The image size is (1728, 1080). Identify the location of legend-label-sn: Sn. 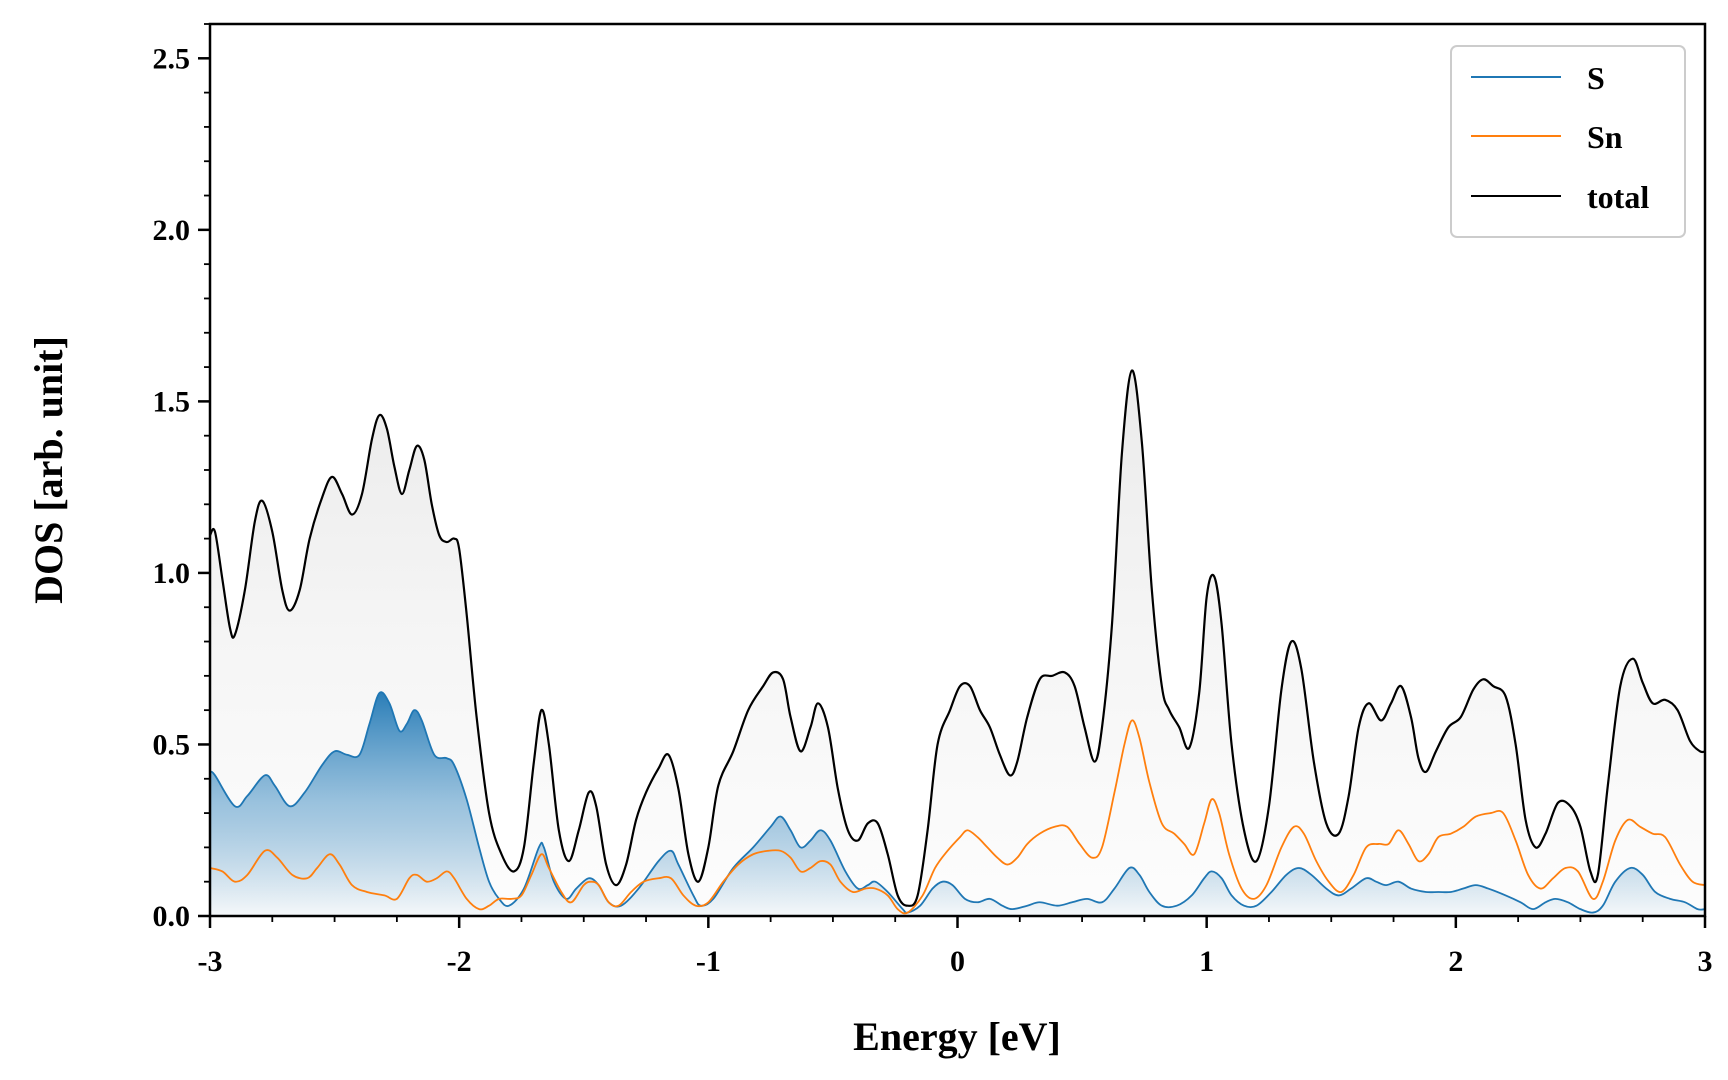
(1605, 137).